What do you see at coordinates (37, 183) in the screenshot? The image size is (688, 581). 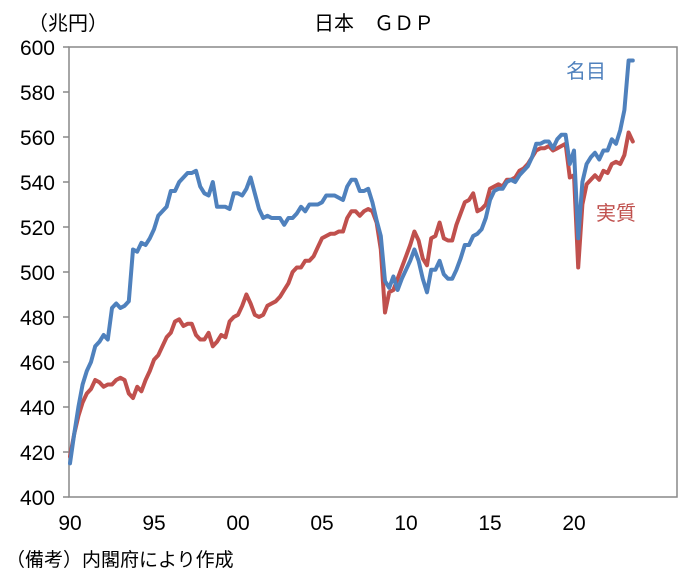 I see `y-tick-label: 540` at bounding box center [37, 183].